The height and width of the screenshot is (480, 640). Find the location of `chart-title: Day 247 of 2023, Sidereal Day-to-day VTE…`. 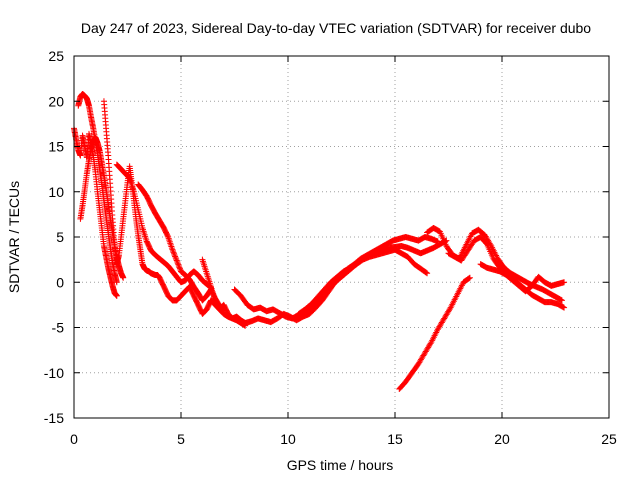

chart-title: Day 247 of 2023, Sidereal Day-to-day VTE… is located at coordinates (336, 28).